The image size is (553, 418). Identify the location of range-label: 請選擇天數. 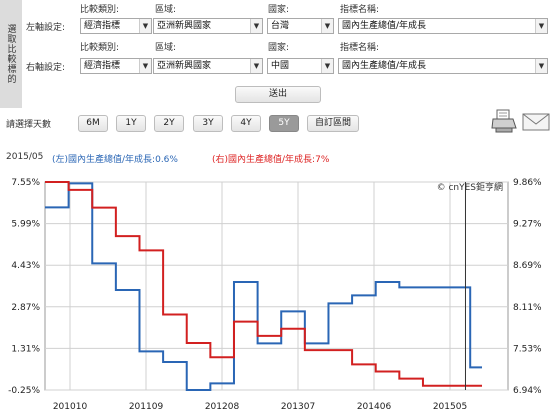
(29, 125).